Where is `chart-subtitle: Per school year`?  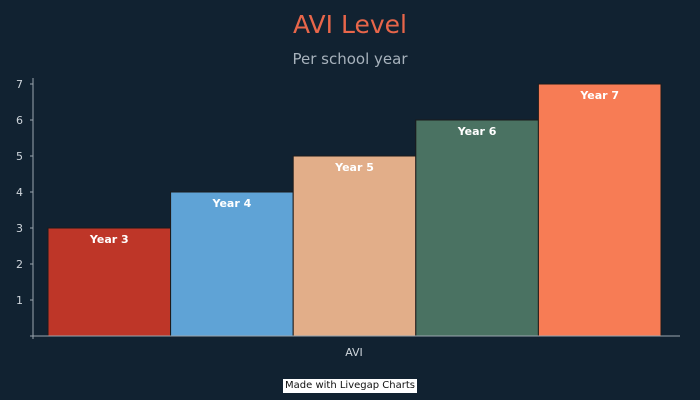 chart-subtitle: Per school year is located at coordinates (350, 59).